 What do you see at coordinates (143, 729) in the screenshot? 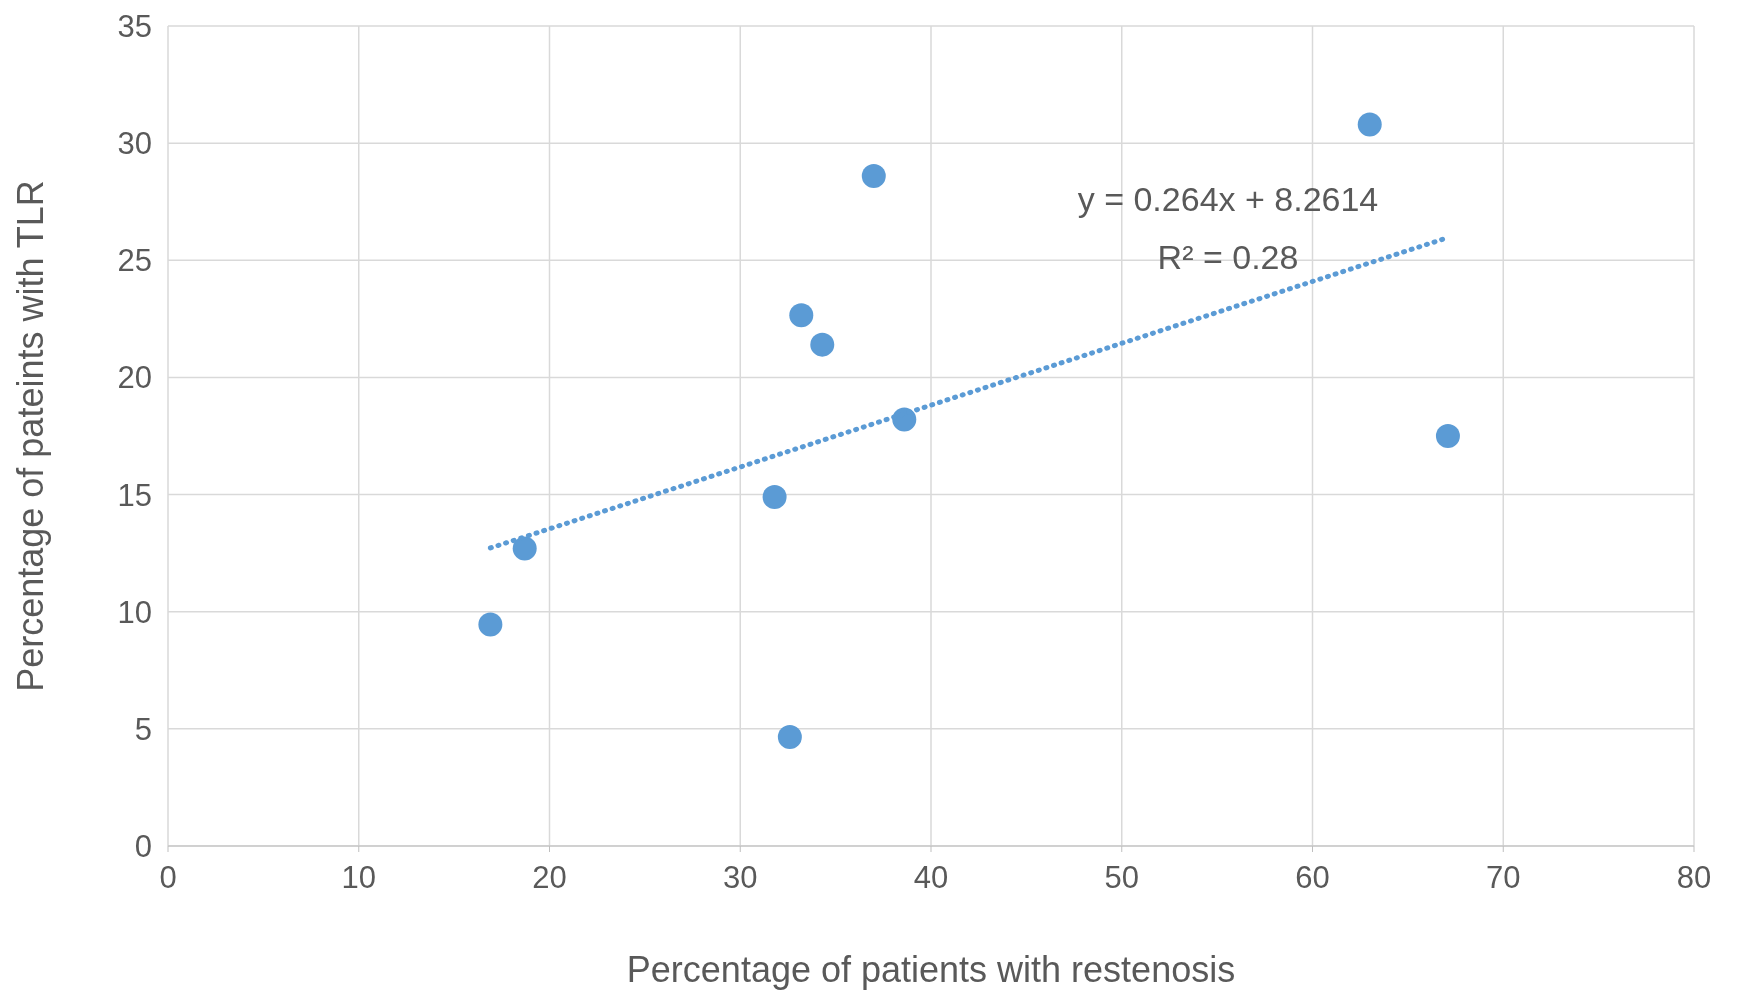
I see `y-tick-label: 5` at bounding box center [143, 729].